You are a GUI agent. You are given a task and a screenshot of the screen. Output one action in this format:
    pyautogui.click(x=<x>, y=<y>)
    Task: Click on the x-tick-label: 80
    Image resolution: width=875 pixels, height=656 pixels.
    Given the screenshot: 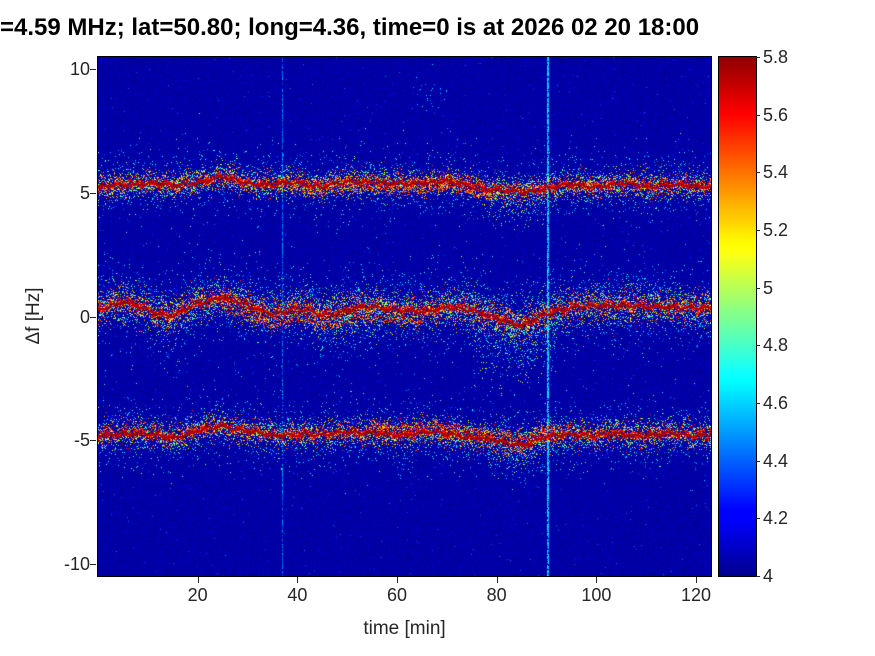 What is the action you would take?
    pyautogui.click(x=496, y=595)
    